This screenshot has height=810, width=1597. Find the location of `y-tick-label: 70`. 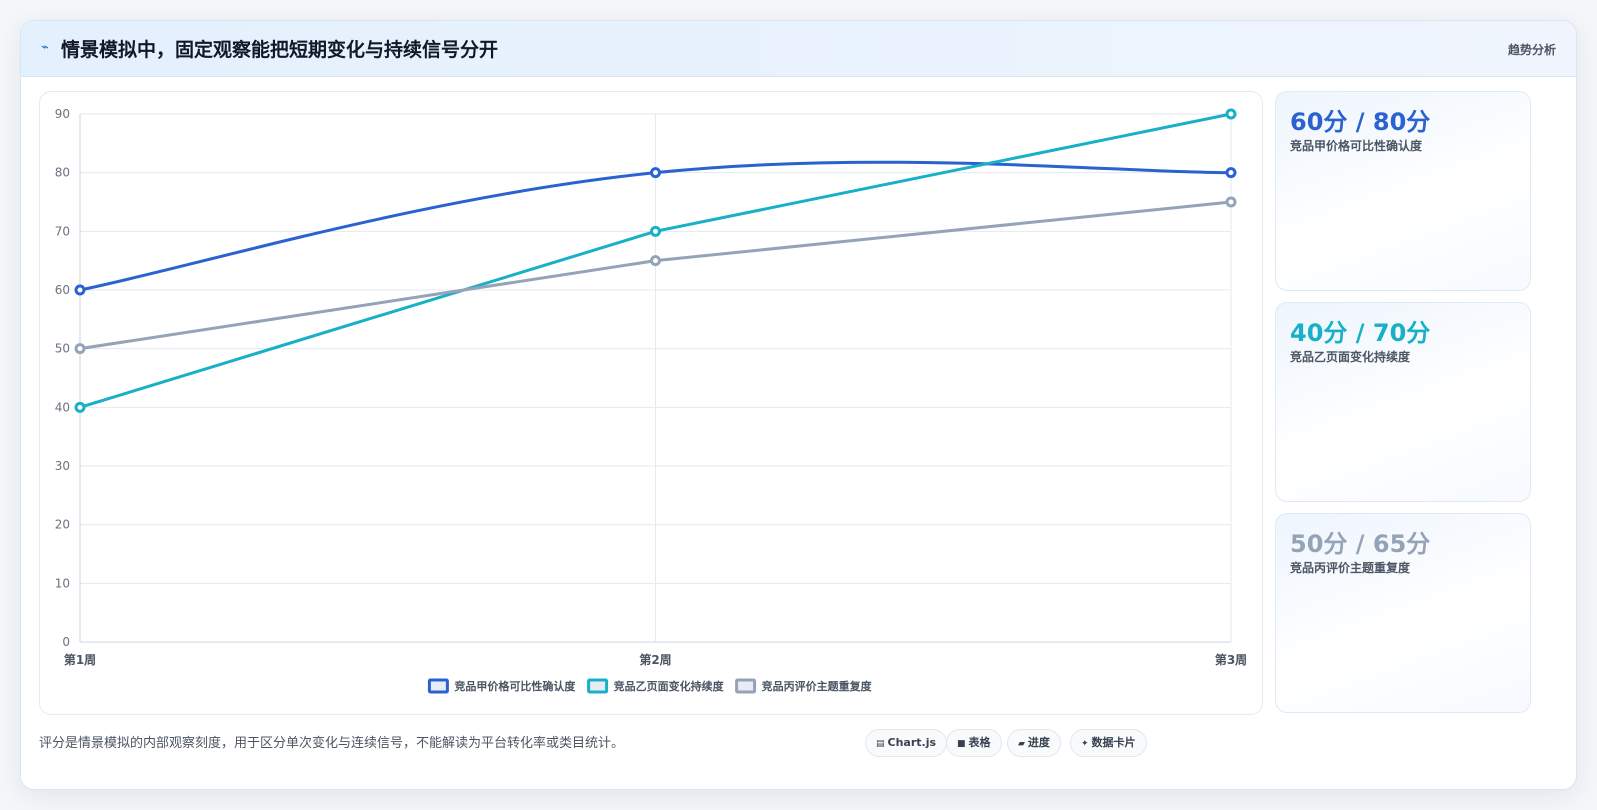

y-tick-label: 70 is located at coordinates (62, 231).